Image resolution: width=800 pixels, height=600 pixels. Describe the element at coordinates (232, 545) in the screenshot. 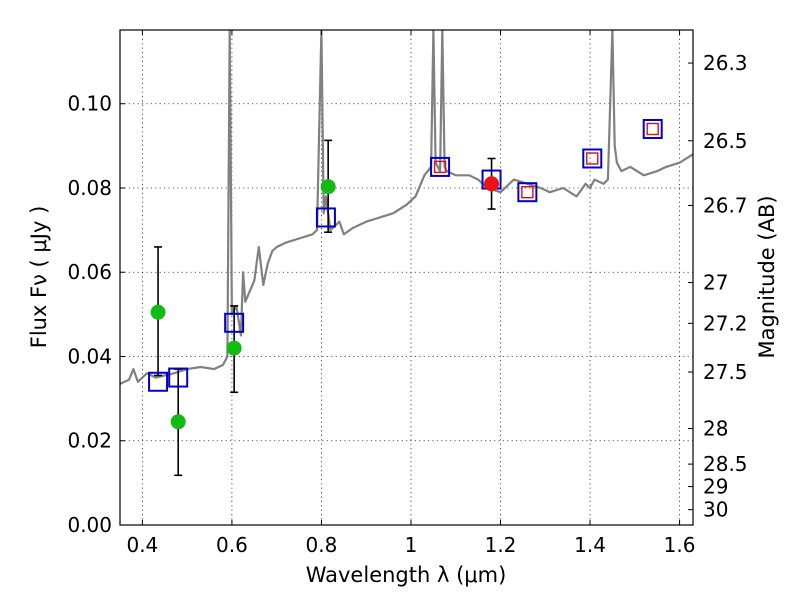

I see `x-tick-label: 0.6` at that location.